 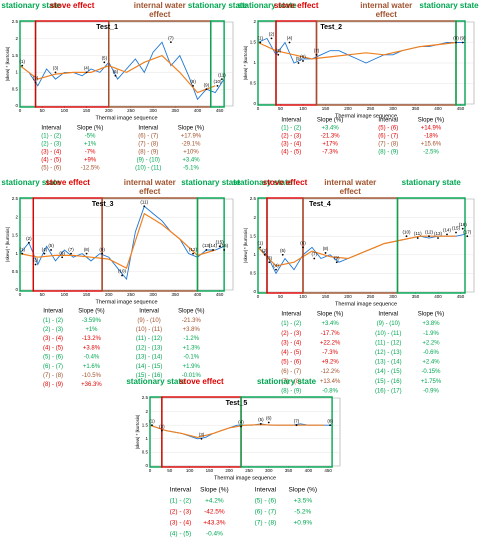 What do you see at coordinates (406, 231) in the screenshot?
I see `point-label: (10)` at bounding box center [406, 231].